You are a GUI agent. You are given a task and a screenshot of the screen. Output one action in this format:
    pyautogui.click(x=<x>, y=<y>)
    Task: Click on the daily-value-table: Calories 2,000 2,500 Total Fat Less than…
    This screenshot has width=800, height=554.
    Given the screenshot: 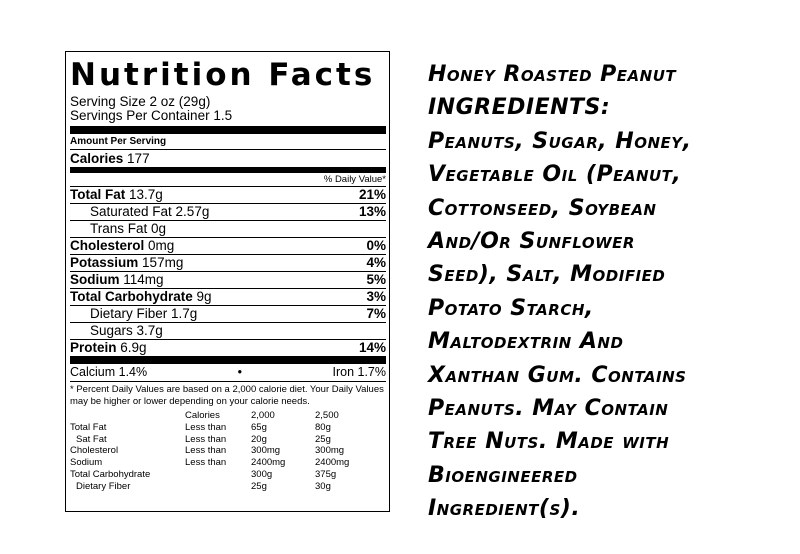 What is the action you would take?
    pyautogui.click(x=209, y=451)
    